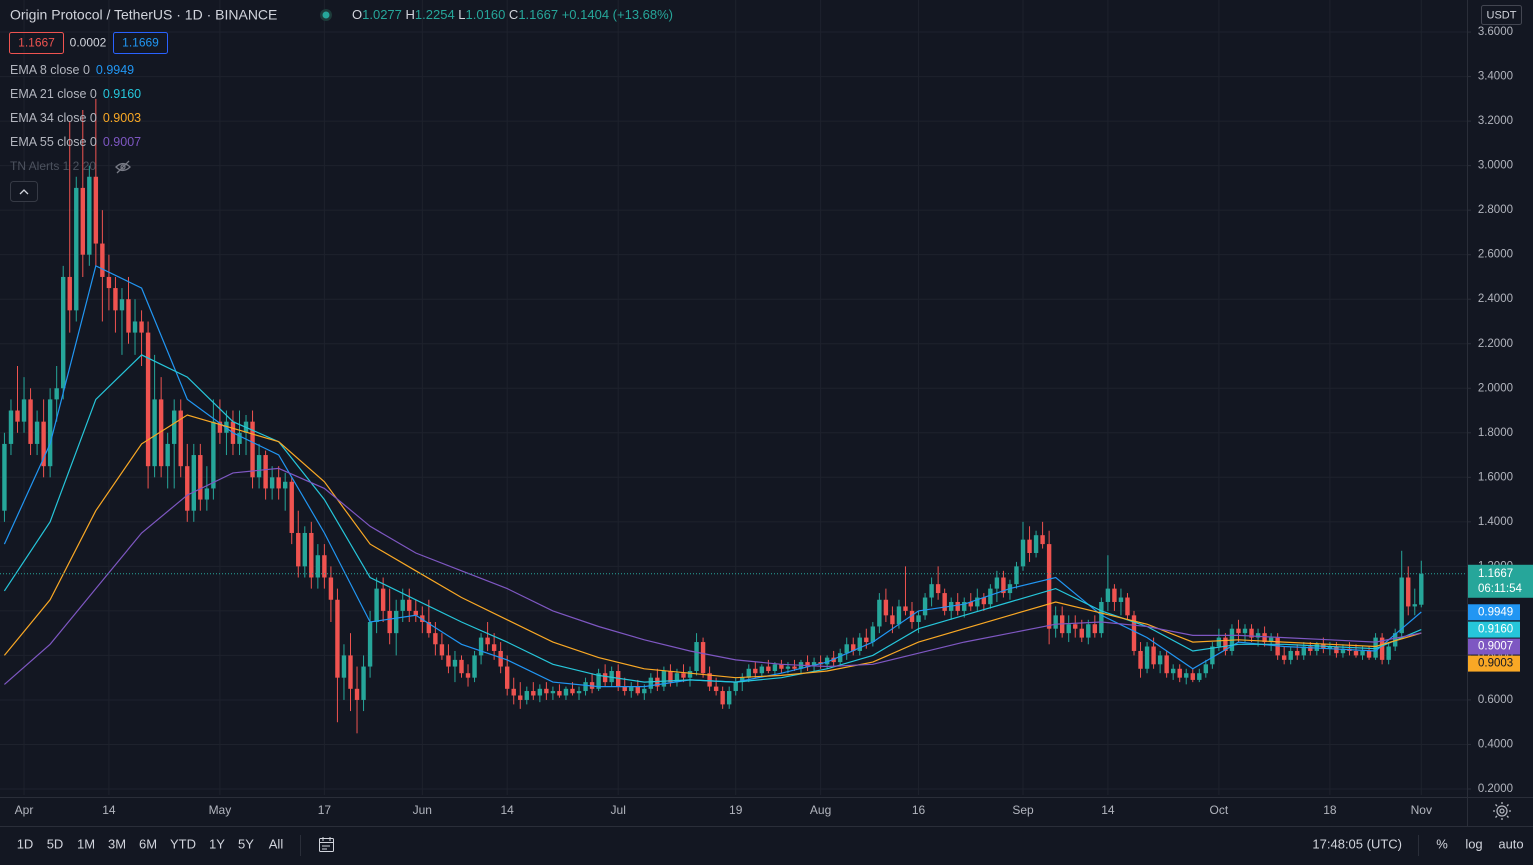 This screenshot has width=1533, height=865. Describe the element at coordinates (357, 14) in the screenshot. I see `open-label: O` at that location.